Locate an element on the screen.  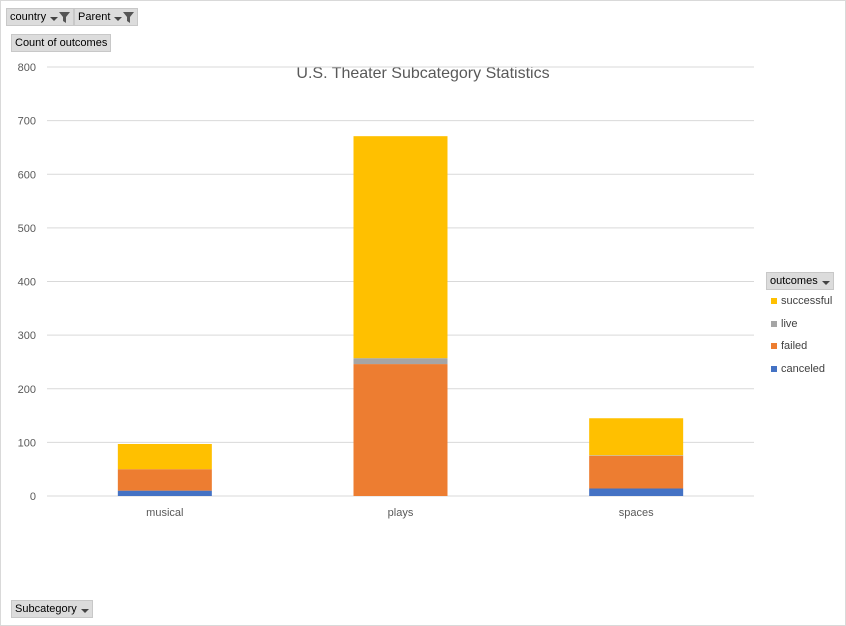
bar-plays-successful is located at coordinates (400, 247).